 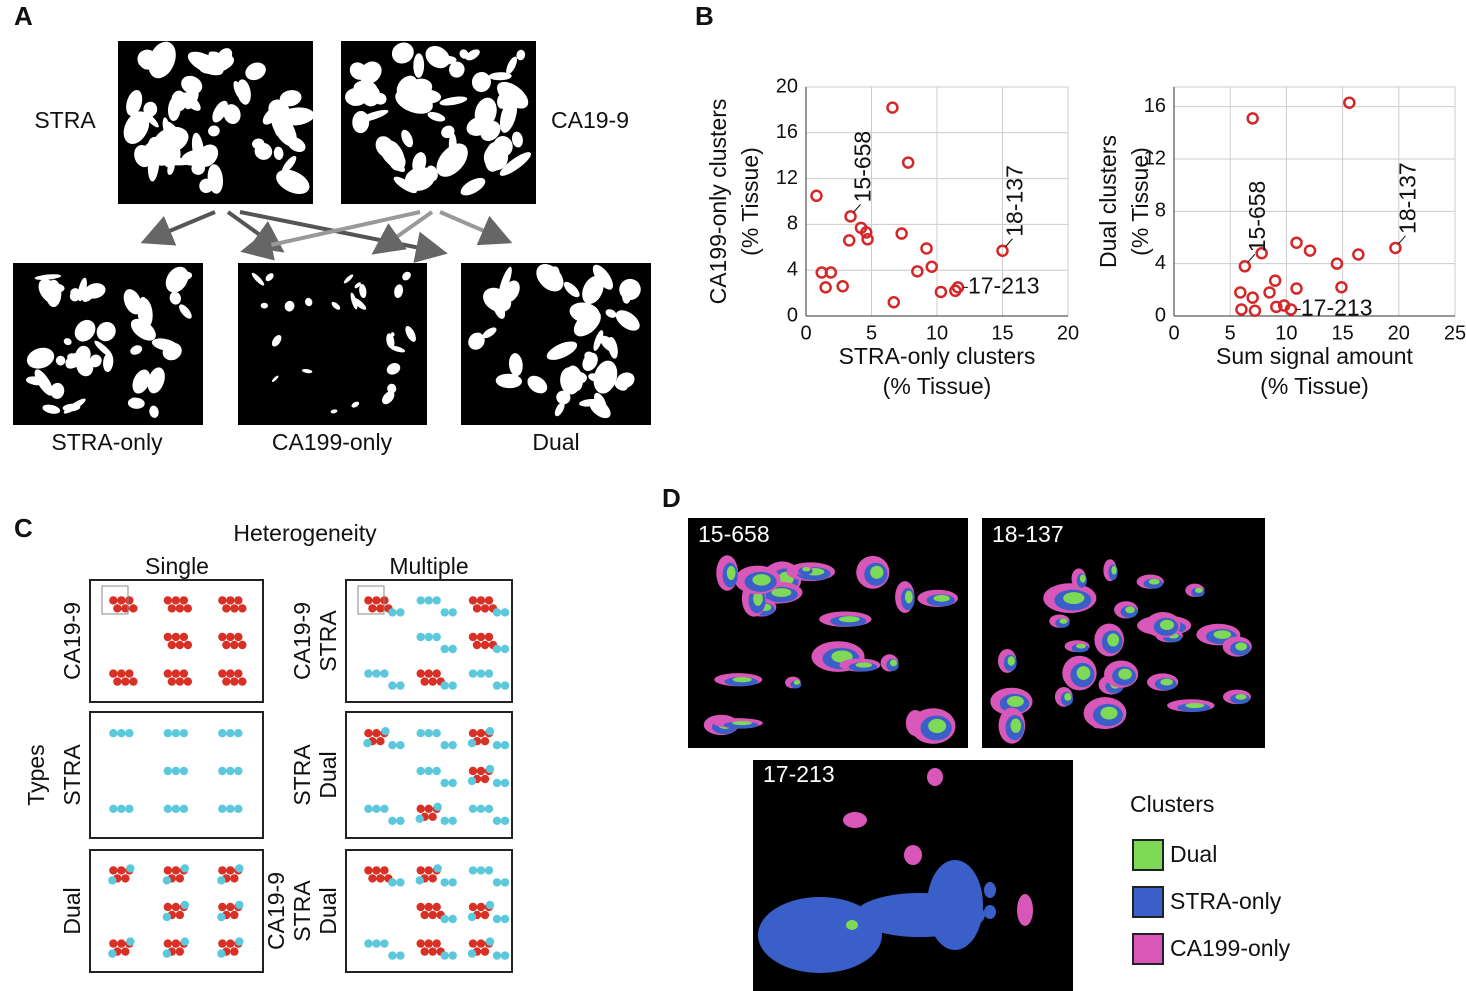 What do you see at coordinates (328, 774) in the screenshot?
I see `row-label: Dual` at bounding box center [328, 774].